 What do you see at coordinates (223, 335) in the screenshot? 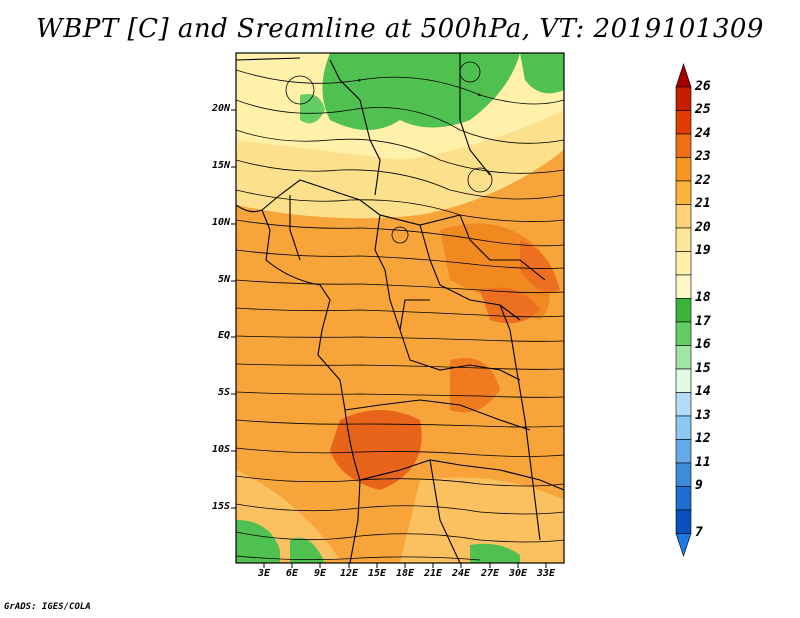
I see `lat-label: EQ` at bounding box center [223, 335].